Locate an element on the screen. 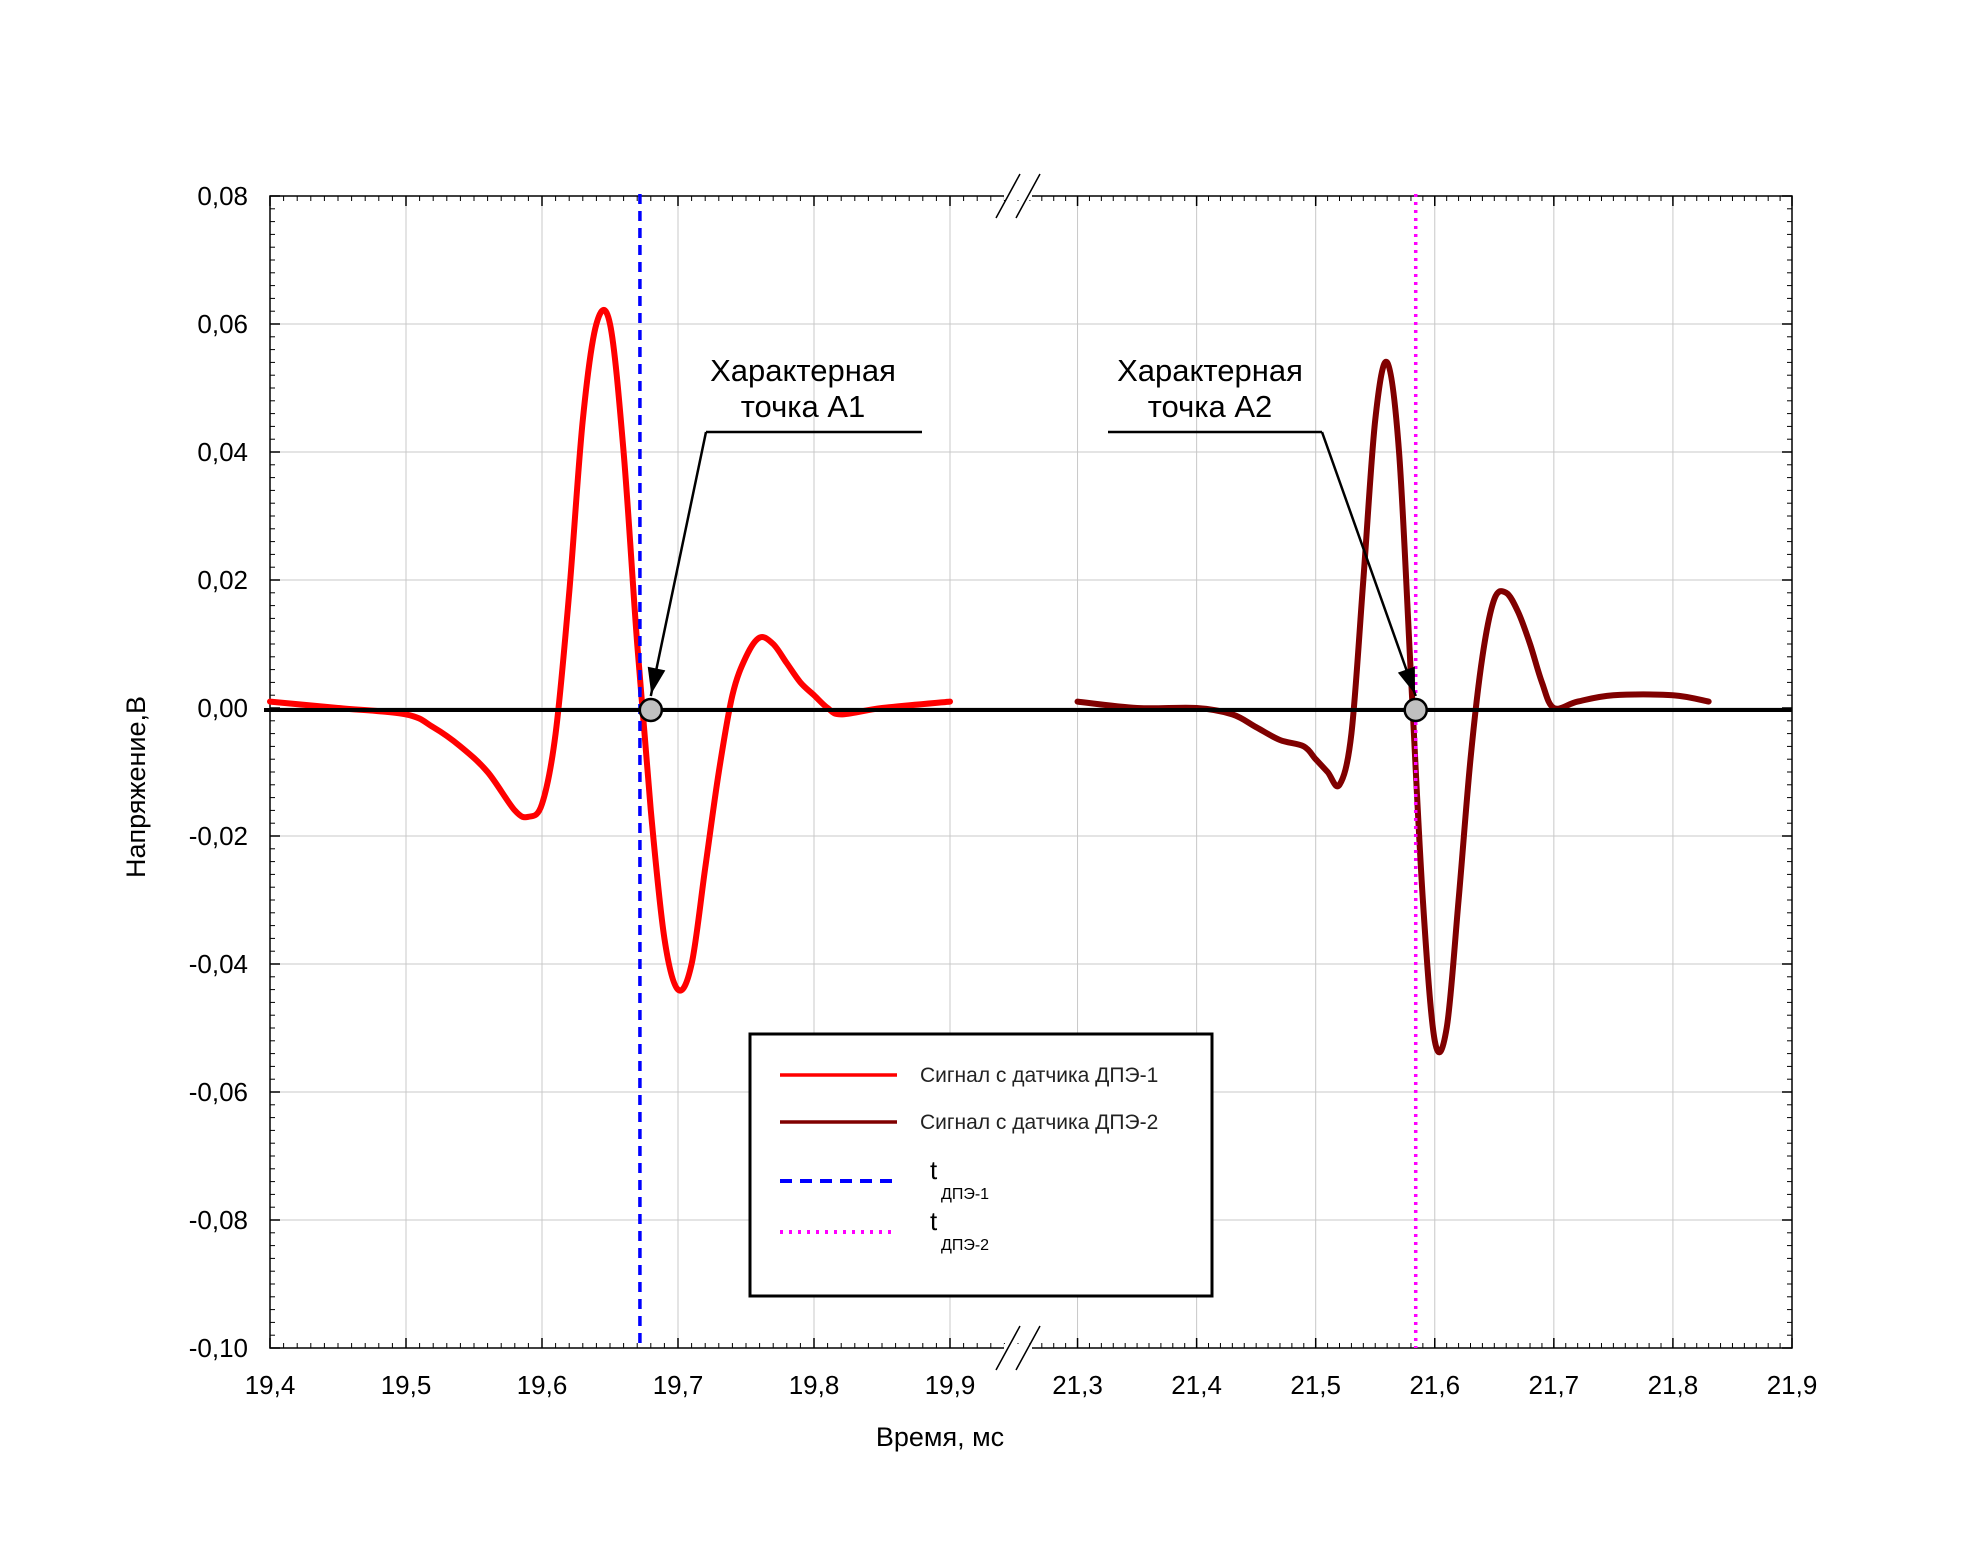 The image size is (1961, 1561). x-tick-label: 19,9 is located at coordinates (950, 1385).